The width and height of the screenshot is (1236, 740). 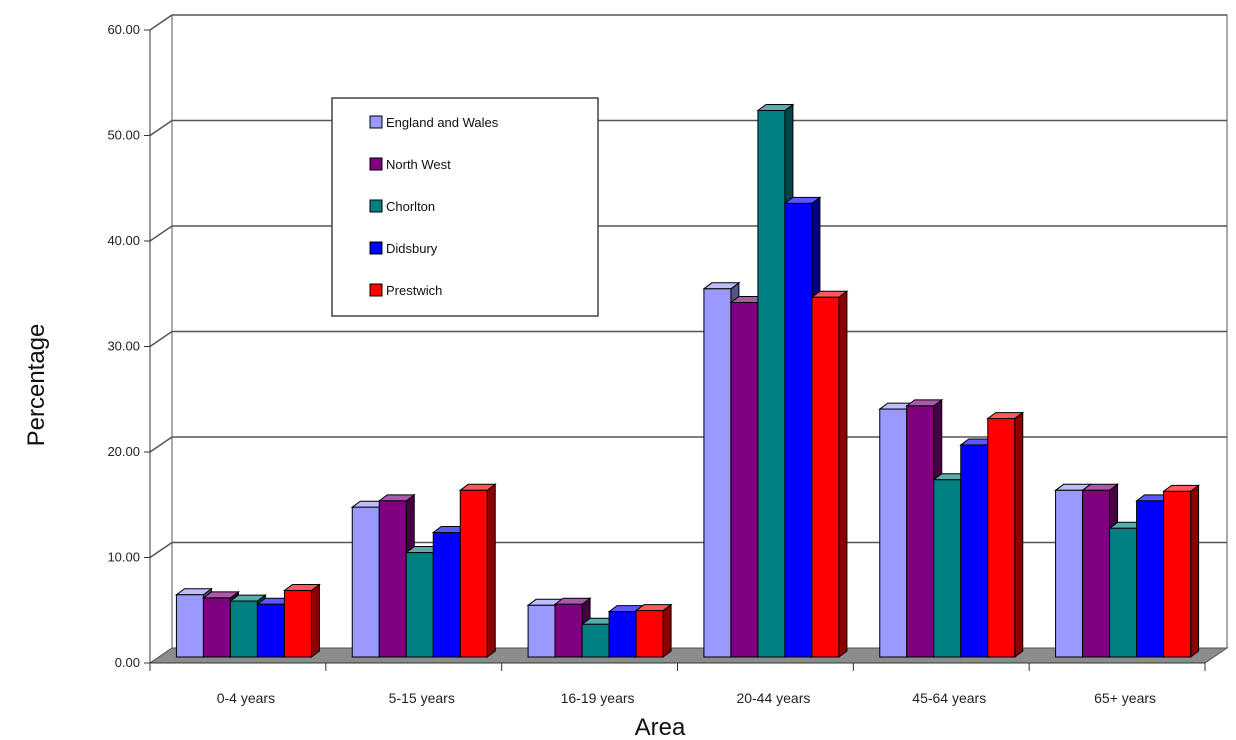 What do you see at coordinates (418, 164) in the screenshot?
I see `legend-label: North West` at bounding box center [418, 164].